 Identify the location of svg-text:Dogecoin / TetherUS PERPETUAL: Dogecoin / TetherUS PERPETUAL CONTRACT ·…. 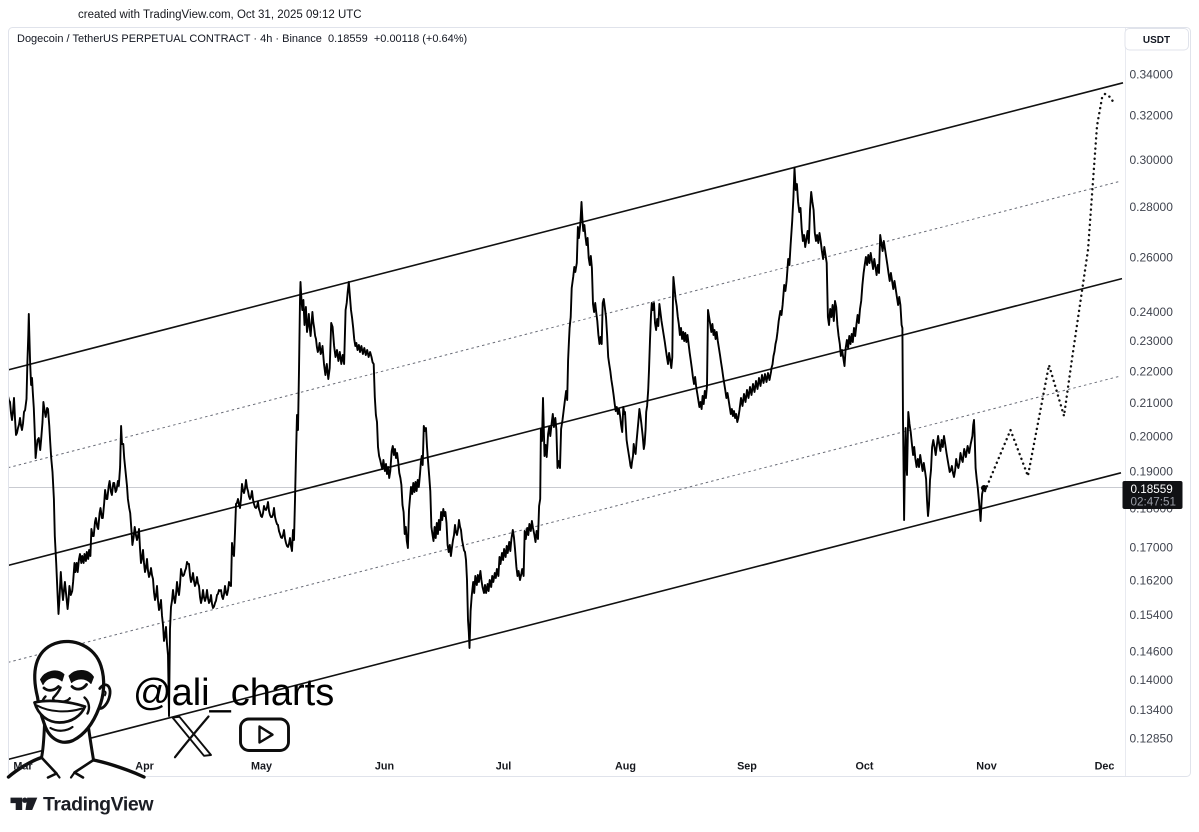
(242, 39).